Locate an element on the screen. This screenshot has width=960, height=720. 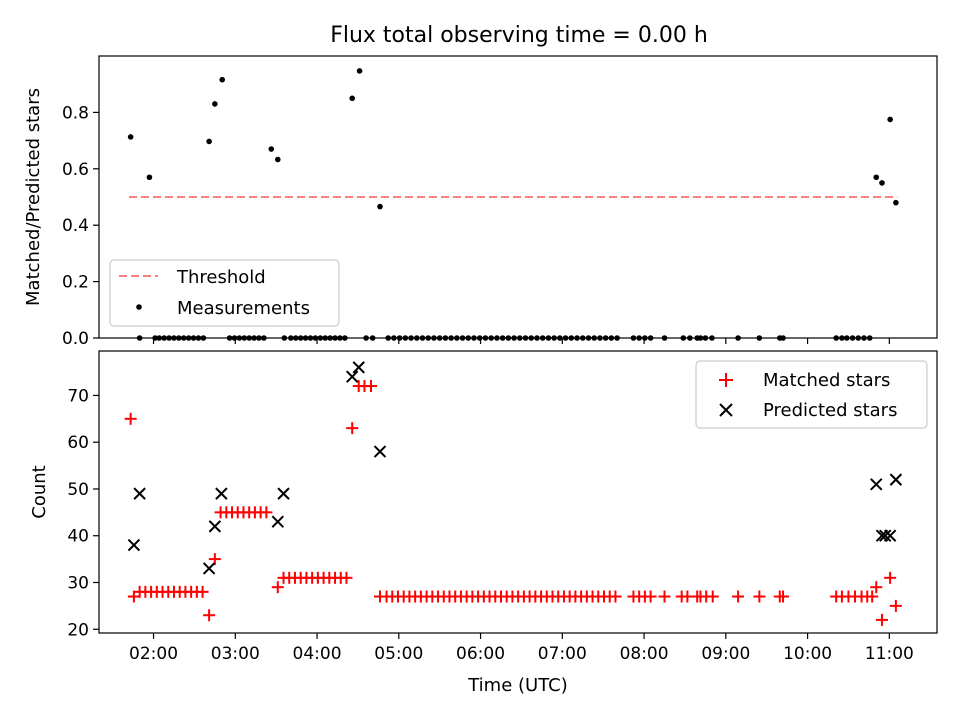
x-tick-label: 08:00 is located at coordinates (644, 654).